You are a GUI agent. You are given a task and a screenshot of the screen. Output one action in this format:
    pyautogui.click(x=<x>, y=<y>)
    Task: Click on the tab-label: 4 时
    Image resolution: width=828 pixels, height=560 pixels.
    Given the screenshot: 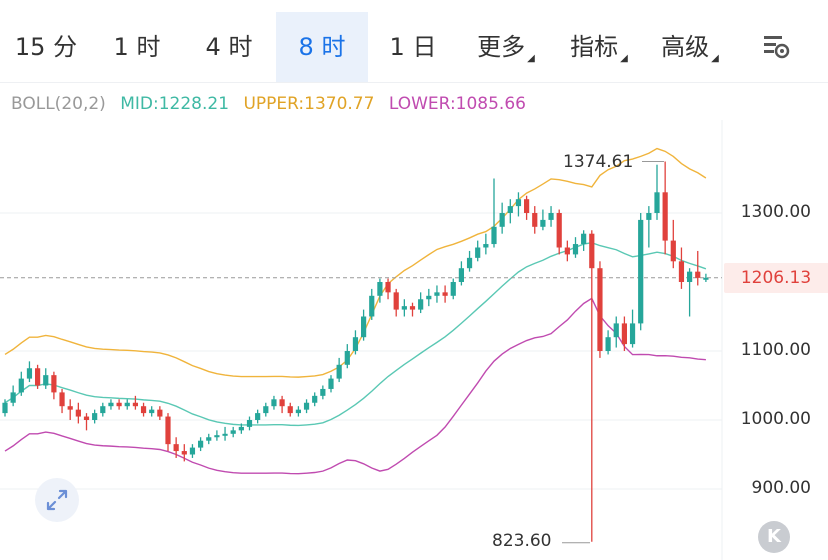 What is the action you would take?
    pyautogui.click(x=229, y=47)
    